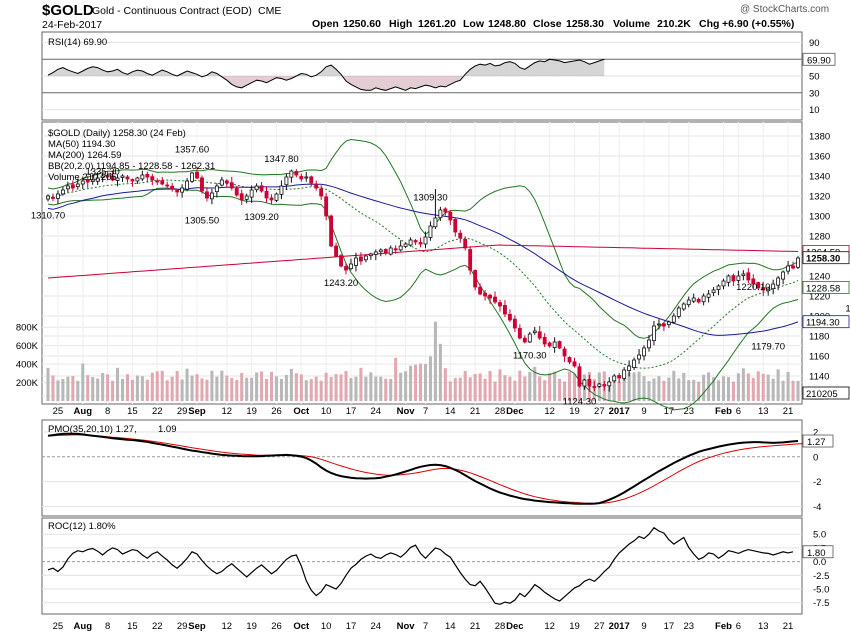 The width and height of the screenshot is (850, 633). I want to click on chart-description: Gold - Continuous Contract (EOD), so click(172, 11).